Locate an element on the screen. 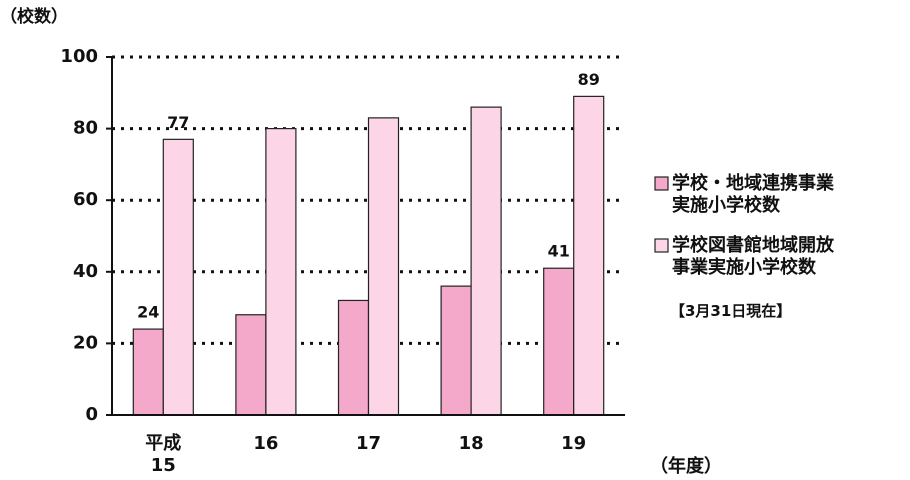  x-tick-label: 18 is located at coordinates (471, 443).